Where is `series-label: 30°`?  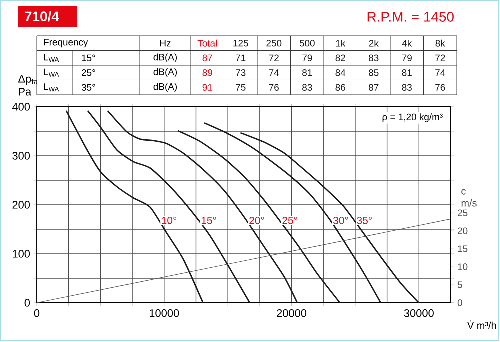 series-label: 30° is located at coordinates (341, 220).